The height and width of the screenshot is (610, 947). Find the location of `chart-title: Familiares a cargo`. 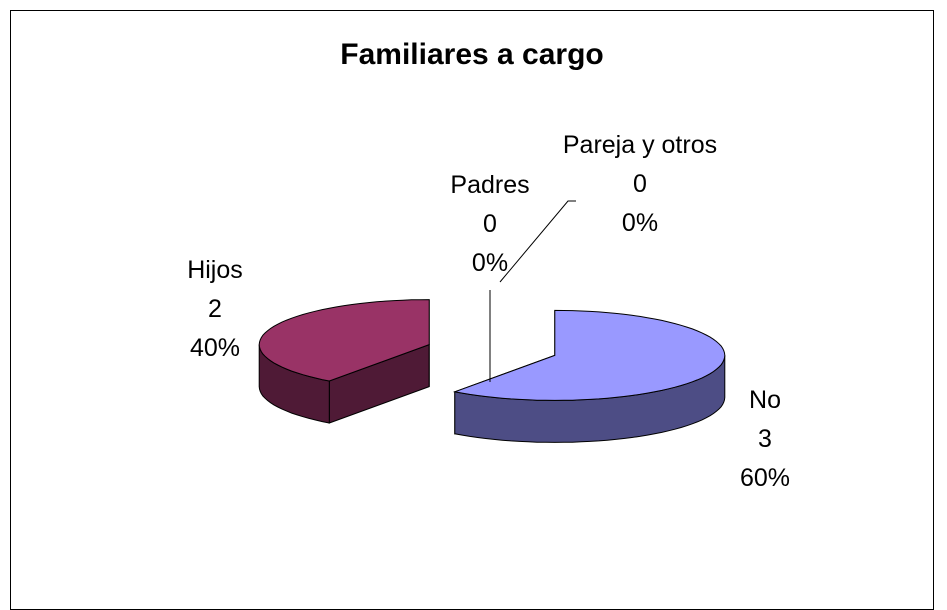

chart-title: Familiares a cargo is located at coordinates (472, 54).